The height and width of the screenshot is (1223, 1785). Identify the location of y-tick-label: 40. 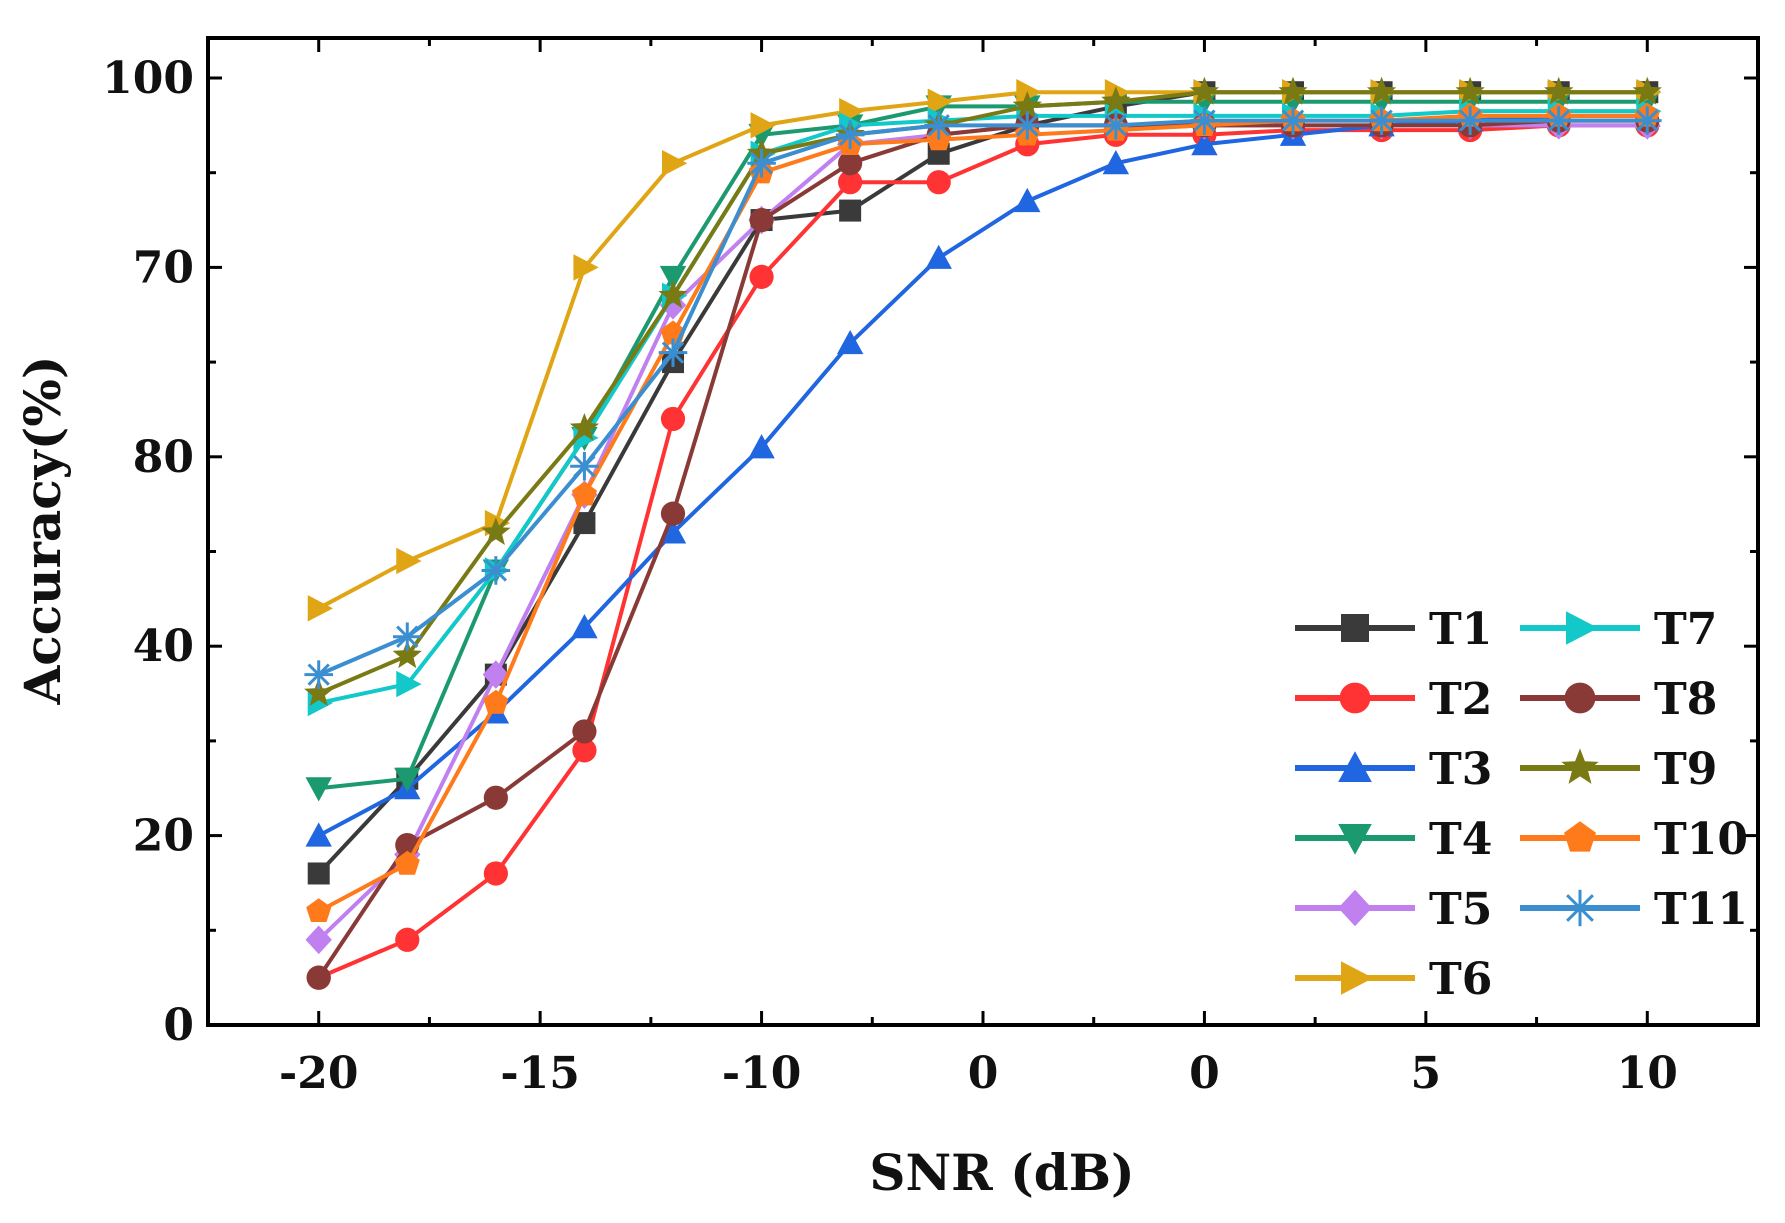
(163, 646).